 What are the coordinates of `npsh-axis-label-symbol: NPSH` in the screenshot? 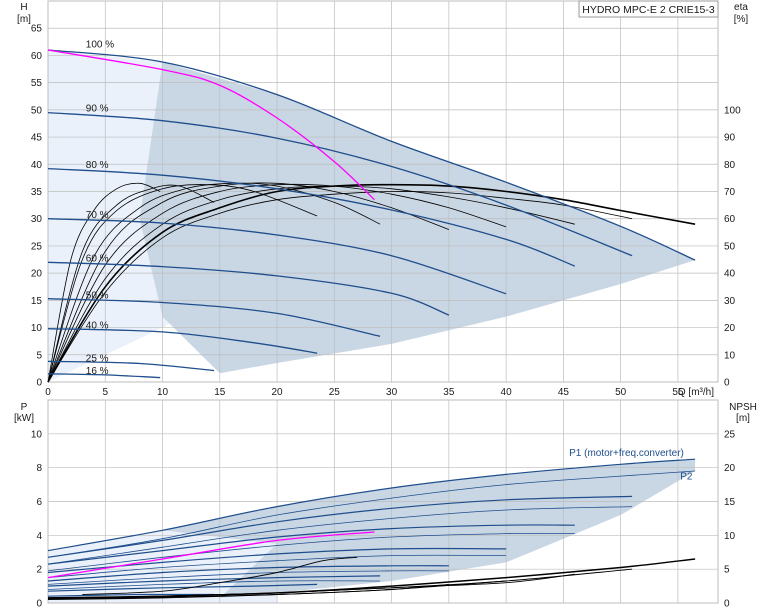 It's located at (743, 407).